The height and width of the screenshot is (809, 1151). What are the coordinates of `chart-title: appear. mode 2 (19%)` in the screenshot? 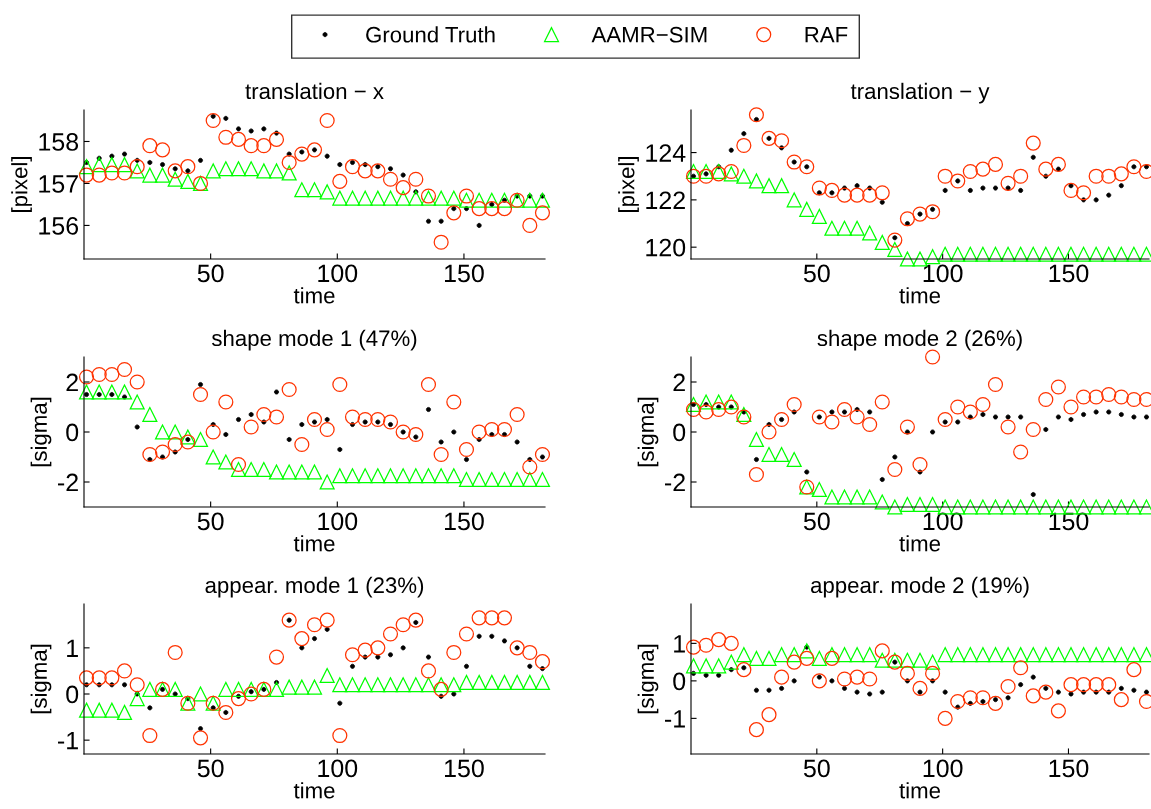 It's located at (920, 587).